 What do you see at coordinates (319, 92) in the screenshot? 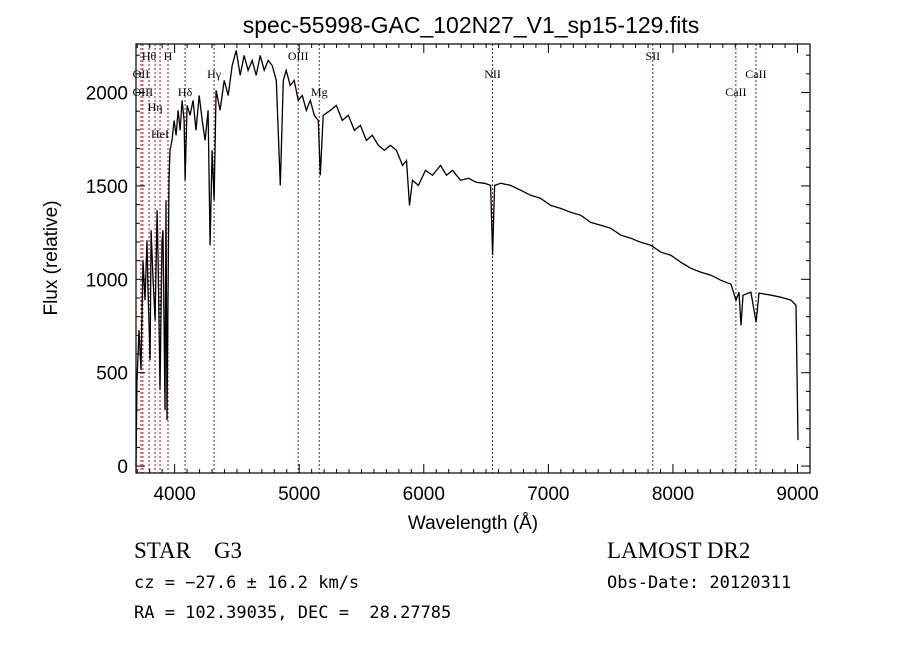
I see `line-marker-label: Mg` at bounding box center [319, 92].